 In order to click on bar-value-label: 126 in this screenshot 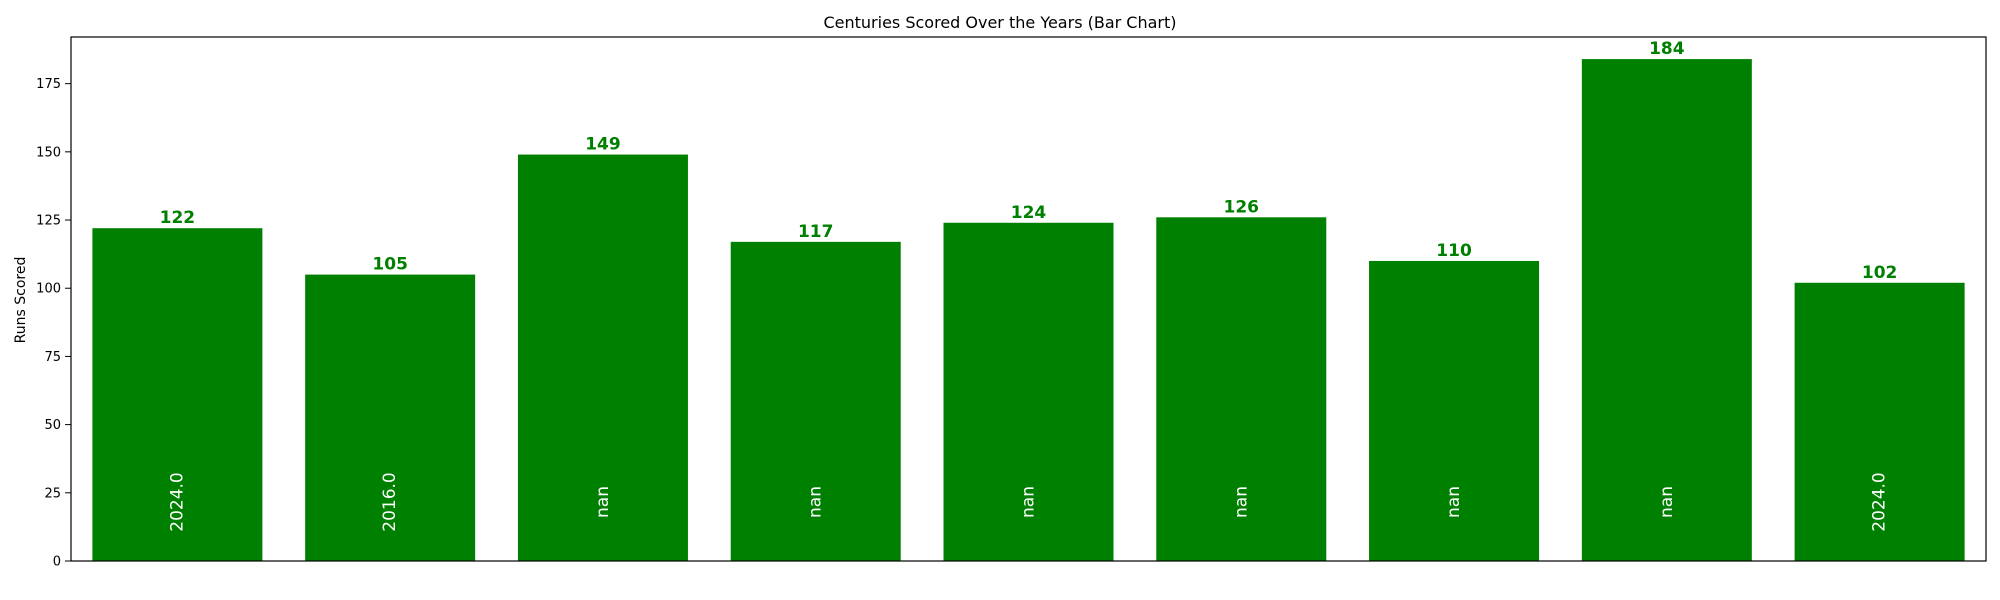, I will do `click(1242, 207)`.